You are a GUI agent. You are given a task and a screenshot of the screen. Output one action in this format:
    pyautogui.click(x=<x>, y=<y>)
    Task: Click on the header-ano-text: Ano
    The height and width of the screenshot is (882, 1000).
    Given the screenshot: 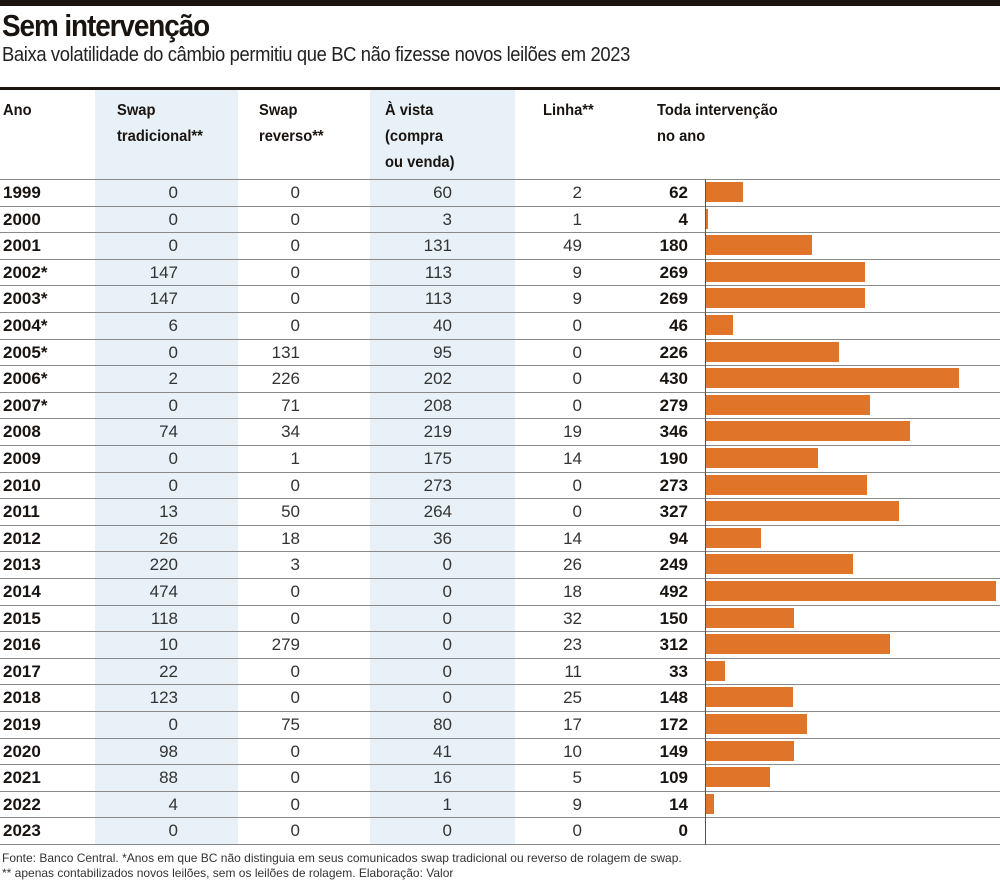 What is the action you would take?
    pyautogui.click(x=17, y=110)
    